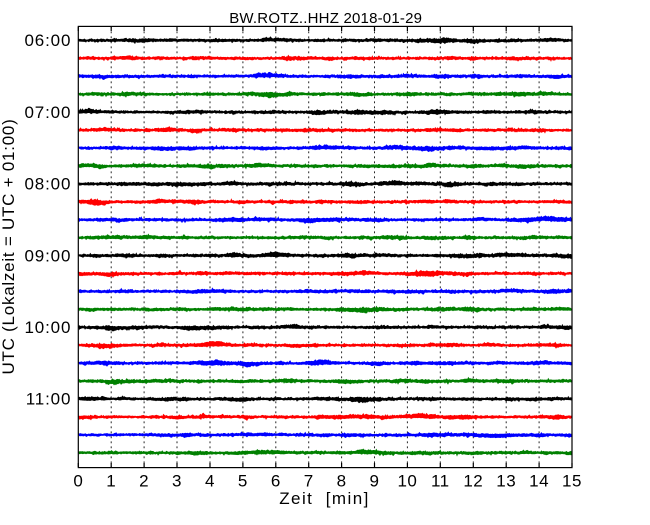  I want to click on svg-text: 1, so click(111, 480).